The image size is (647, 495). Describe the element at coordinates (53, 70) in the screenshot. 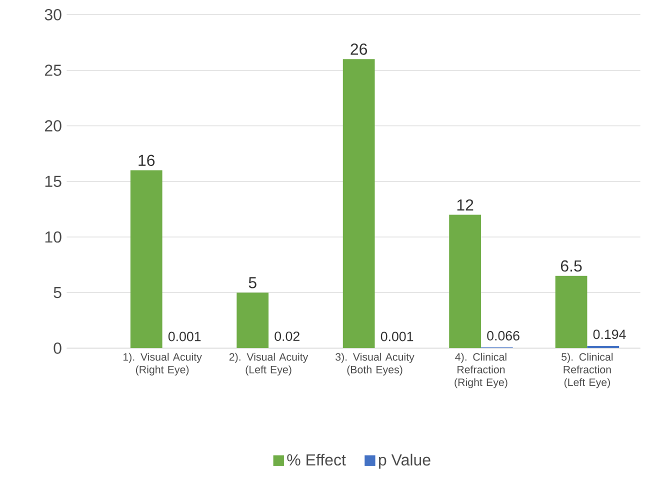

I see `y-tick-label: 25` at that location.